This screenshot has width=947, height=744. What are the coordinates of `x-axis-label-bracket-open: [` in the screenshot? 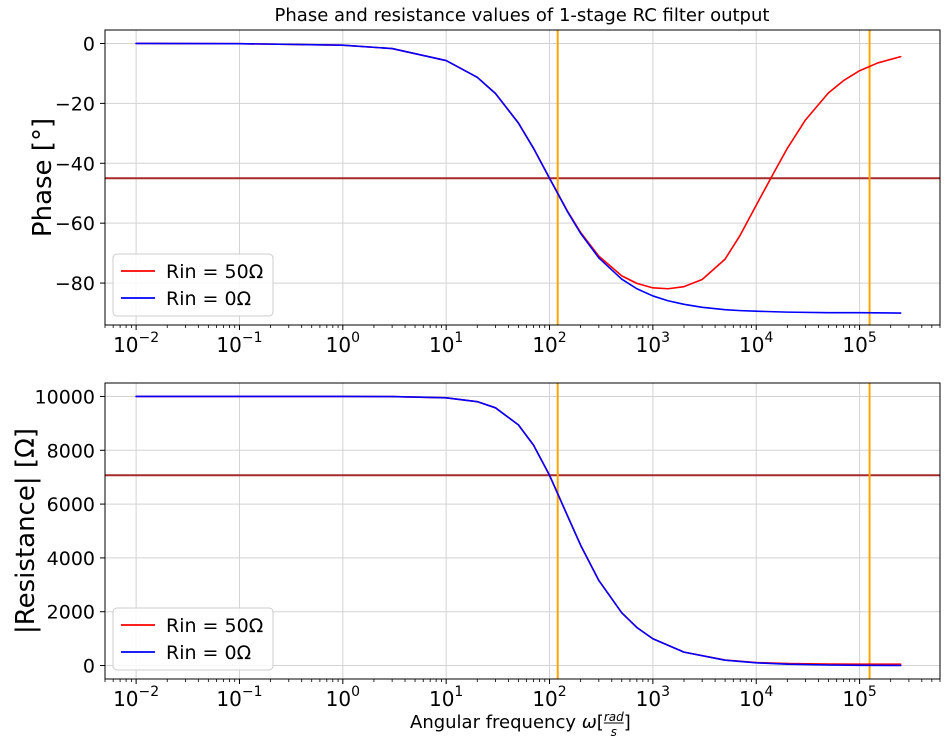 It's located at (600, 722).